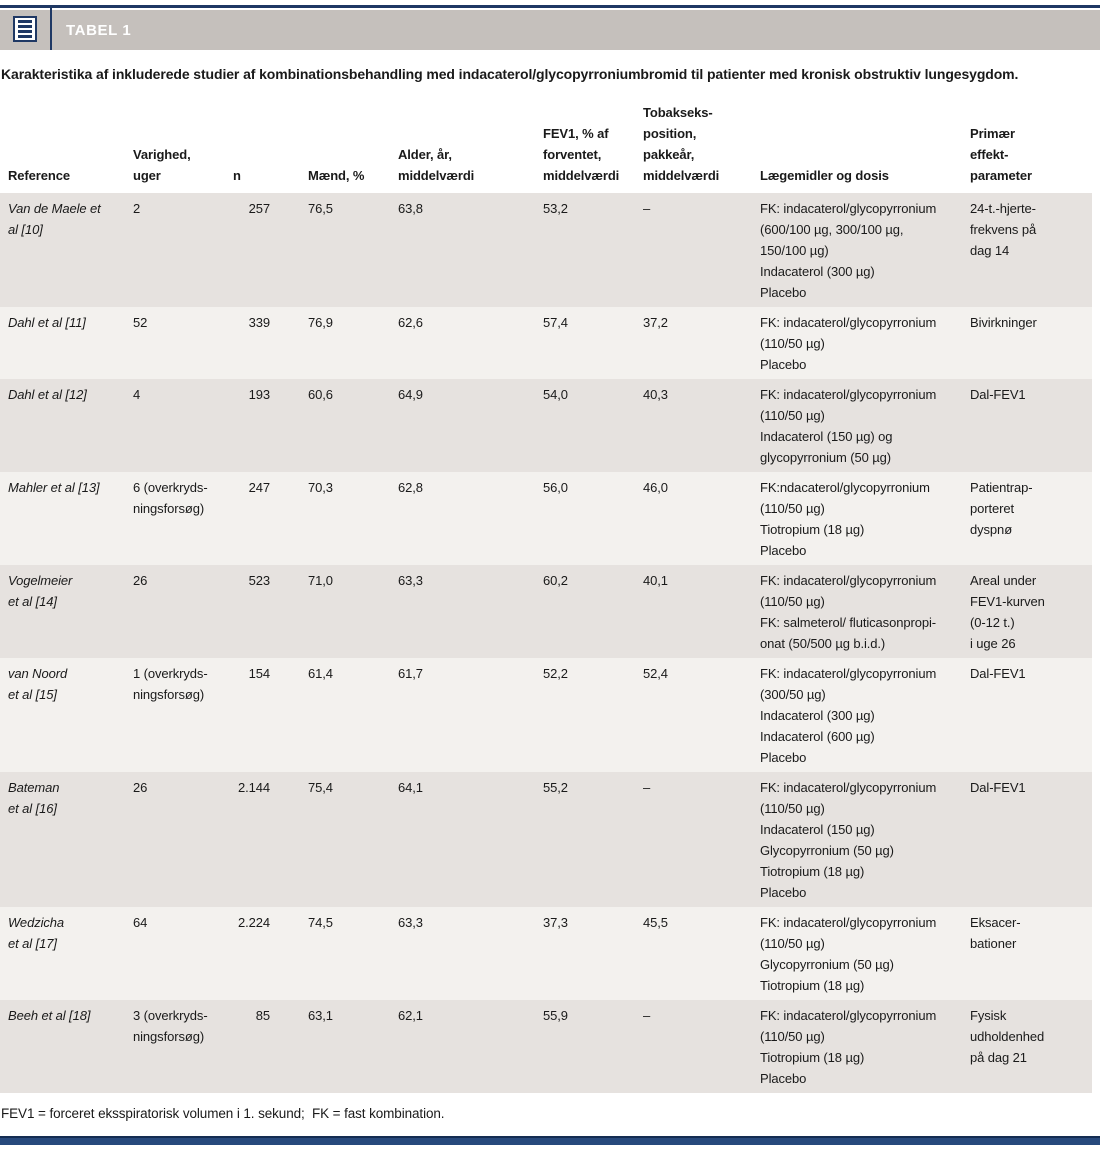  I want to click on table-cell: 247, so click(259, 487).